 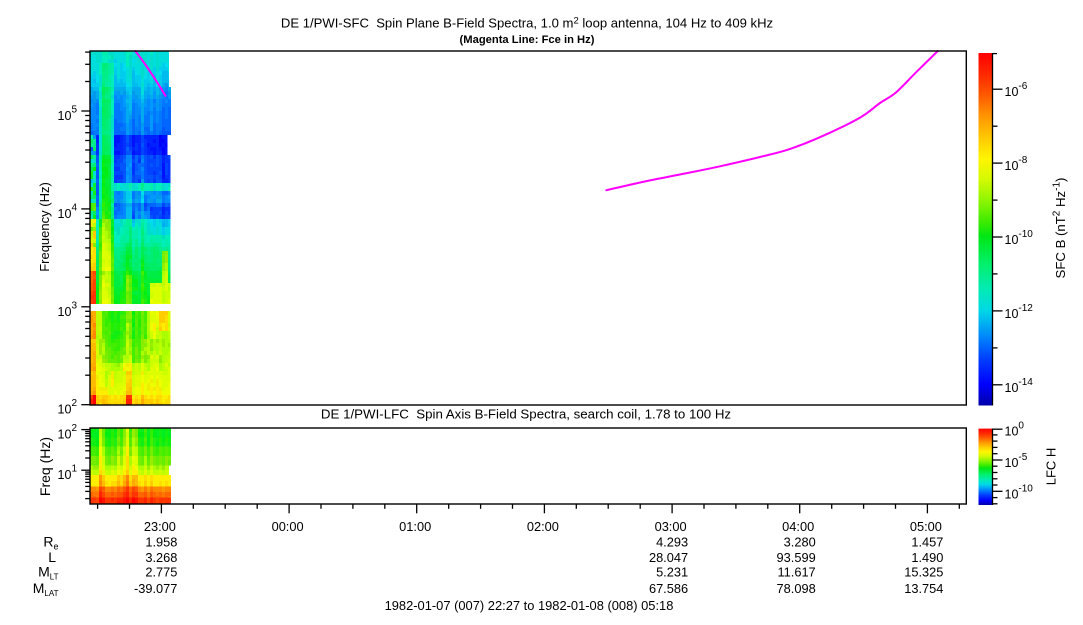 What do you see at coordinates (796, 572) in the screenshot?
I see `svg-text: 11.617` at bounding box center [796, 572].